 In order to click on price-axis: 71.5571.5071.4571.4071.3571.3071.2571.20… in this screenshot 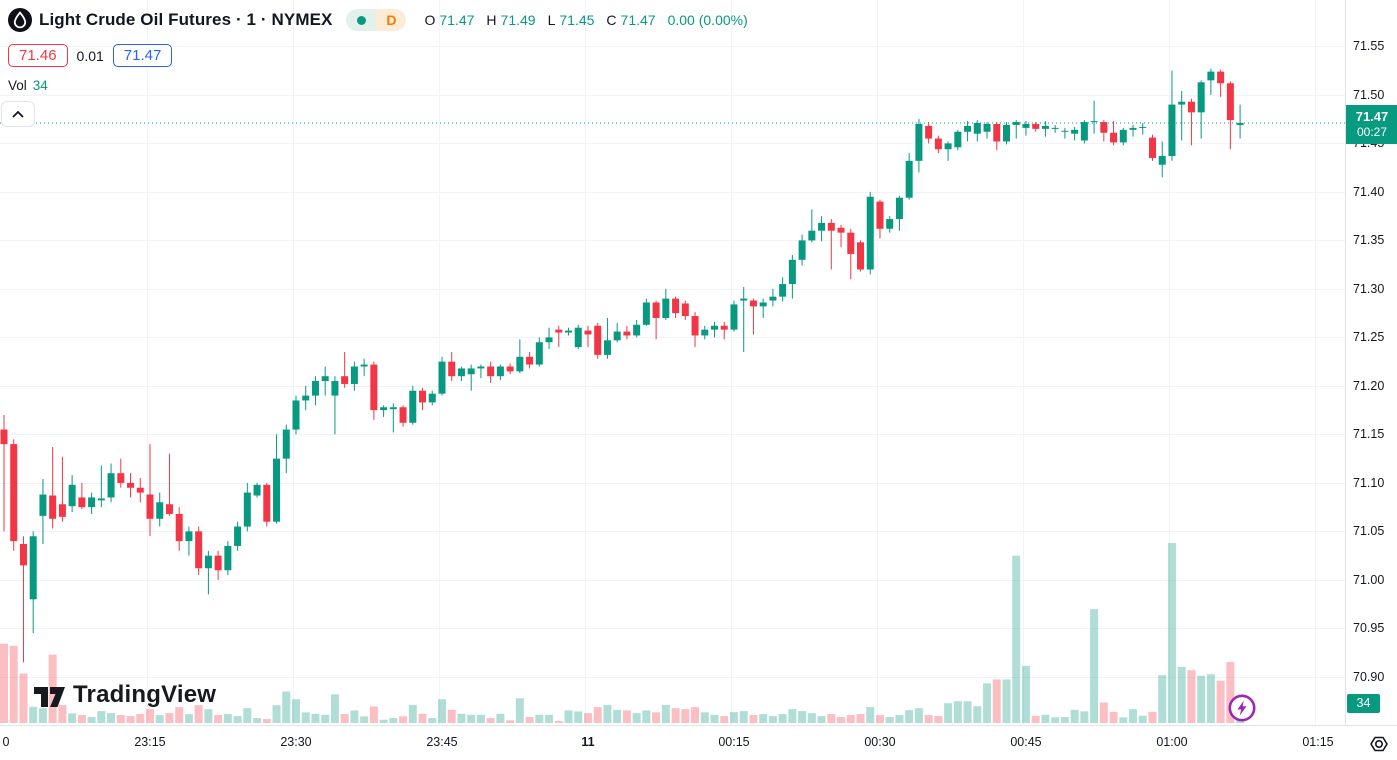, I will do `click(1371, 362)`.